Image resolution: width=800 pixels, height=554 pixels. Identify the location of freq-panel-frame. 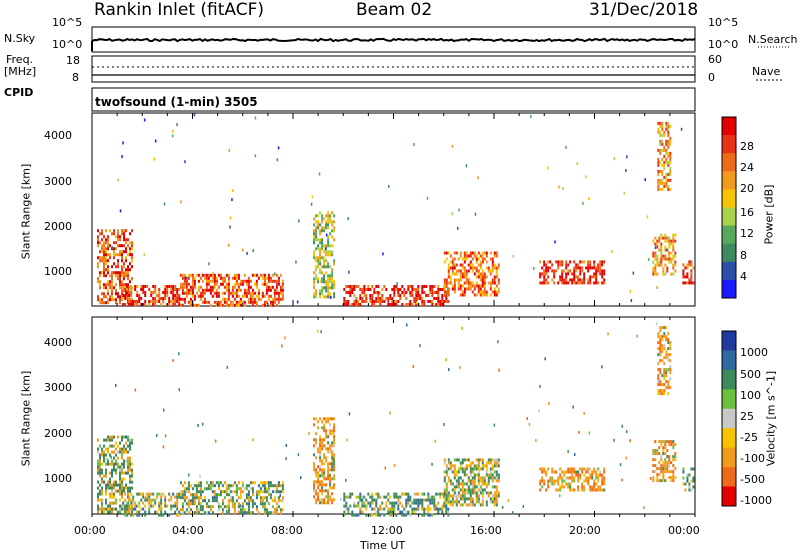
(393, 69).